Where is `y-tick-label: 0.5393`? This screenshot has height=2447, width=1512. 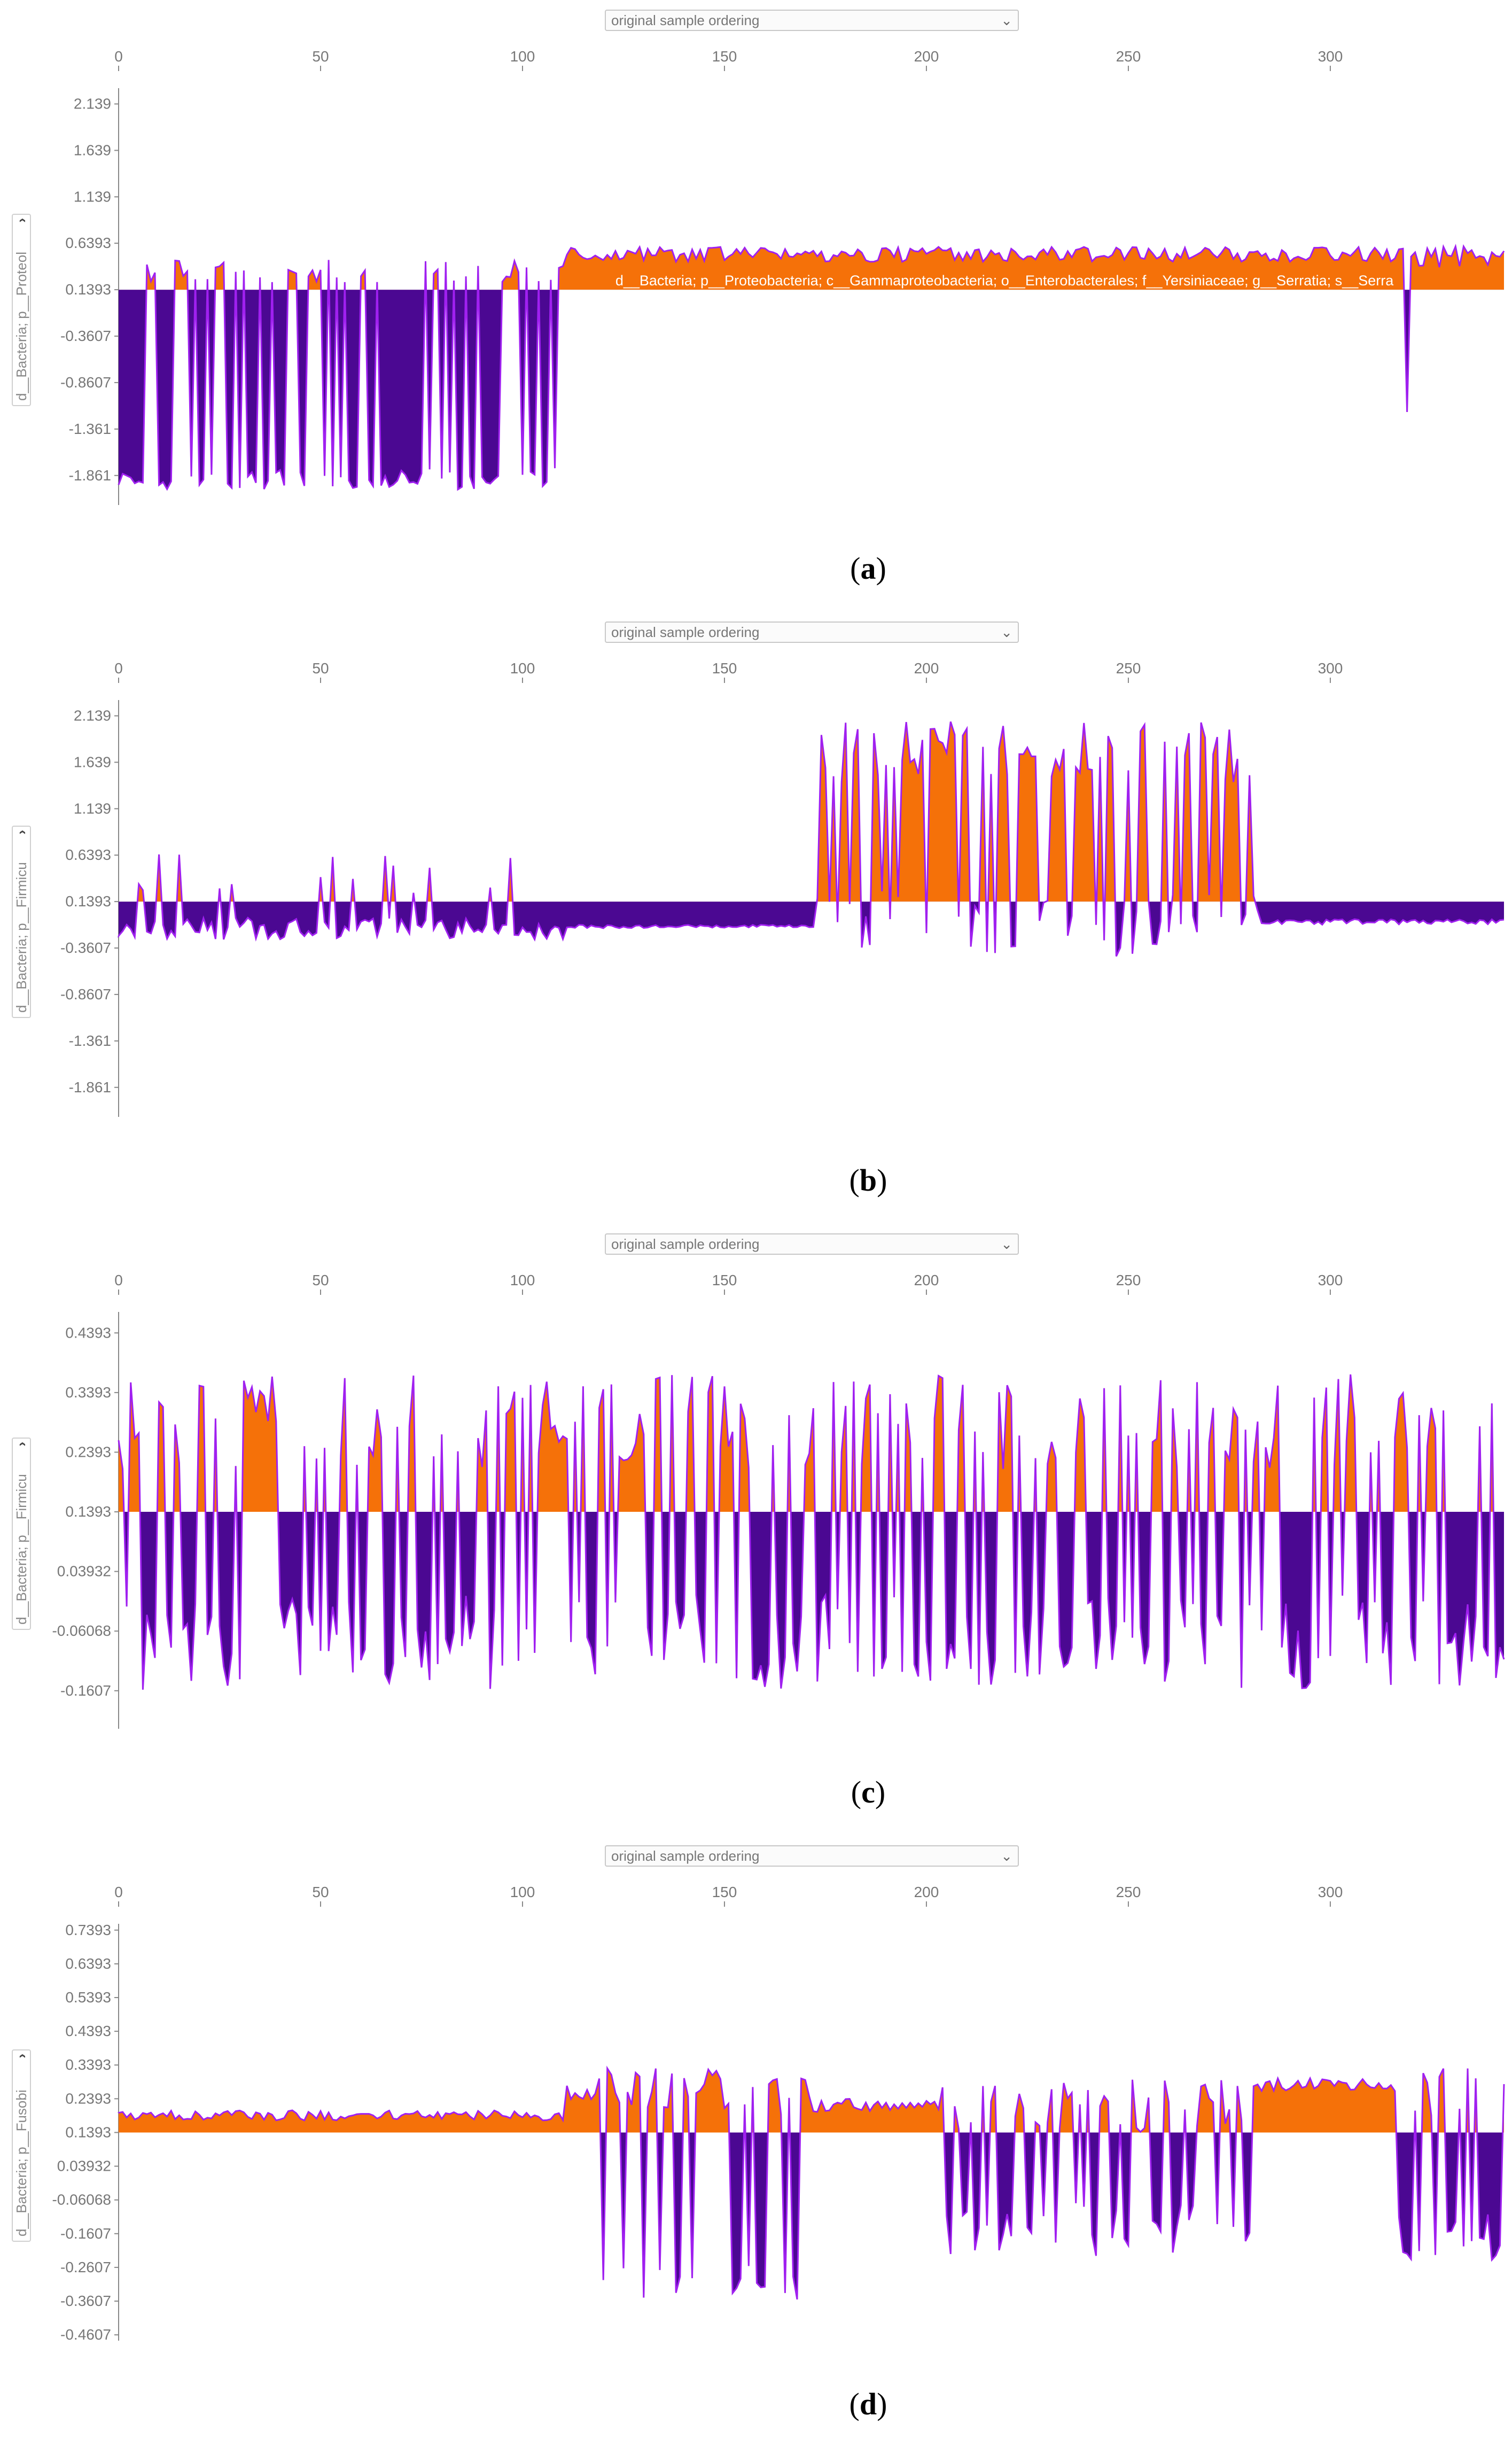 y-tick-label: 0.5393 is located at coordinates (88, 1997).